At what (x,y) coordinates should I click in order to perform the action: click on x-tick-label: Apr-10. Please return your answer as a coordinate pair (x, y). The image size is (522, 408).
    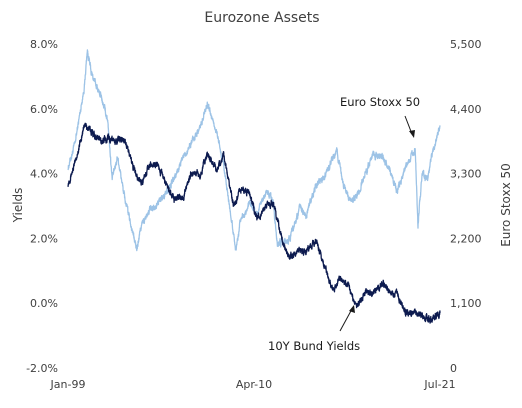
    Looking at the image, I should click on (254, 384).